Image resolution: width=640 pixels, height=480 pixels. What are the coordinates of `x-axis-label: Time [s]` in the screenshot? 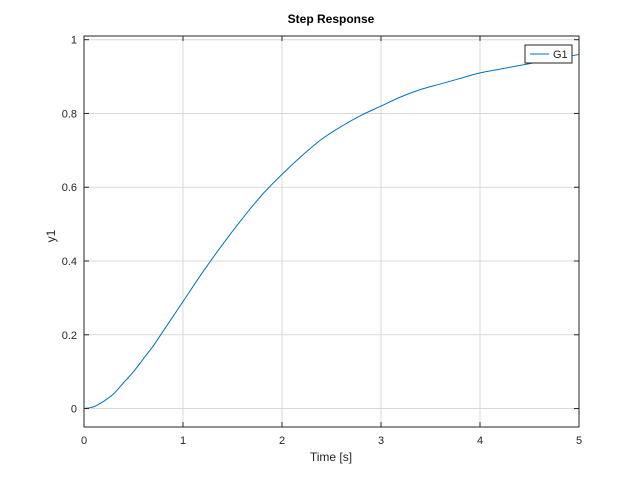 It's located at (331, 457).